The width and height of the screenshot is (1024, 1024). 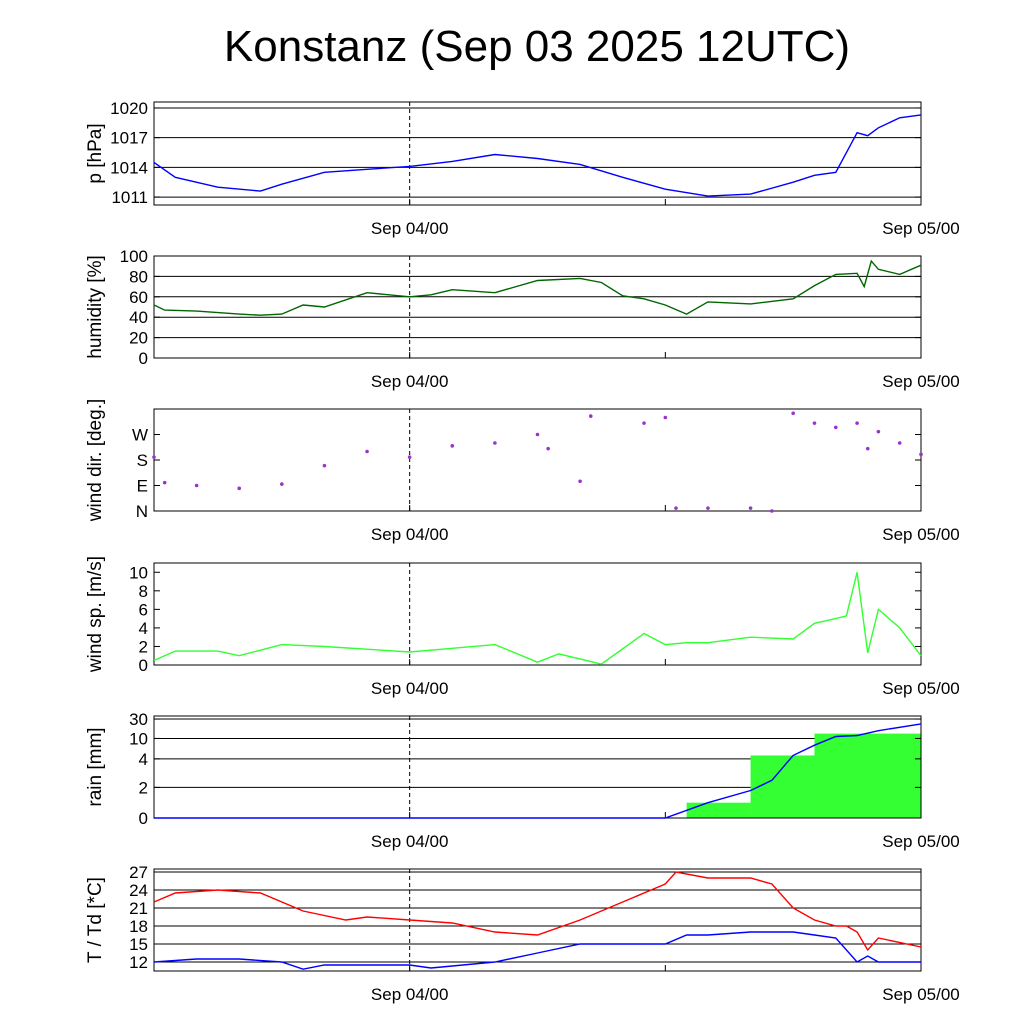 What do you see at coordinates (537, 46) in the screenshot?
I see `chart-title: Konstanz (Sep 03 2025 12UTC)` at bounding box center [537, 46].